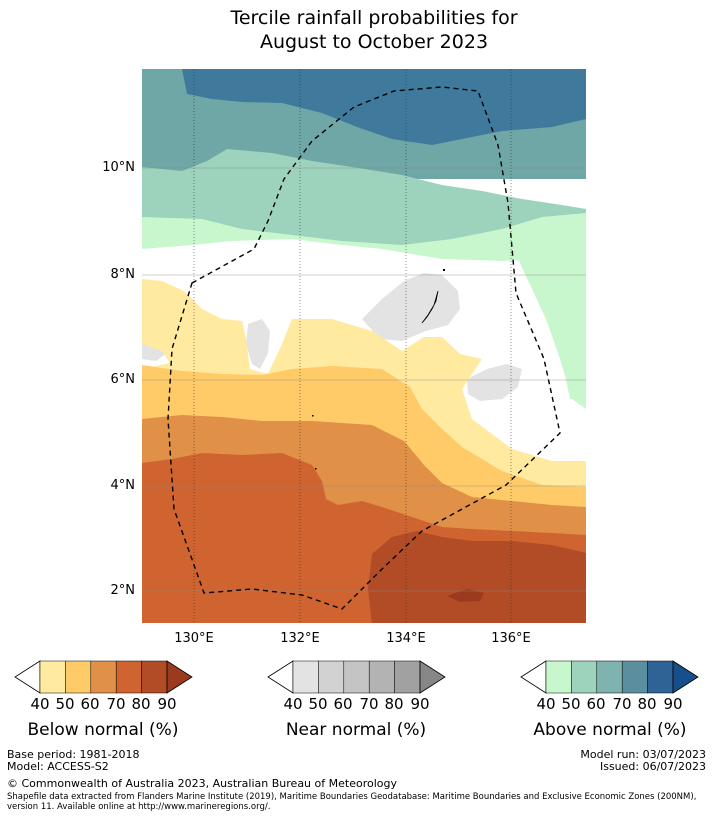 This screenshot has height=816, width=713. What do you see at coordinates (511, 638) in the screenshot?
I see `lon-label-136e: 136°E` at bounding box center [511, 638].